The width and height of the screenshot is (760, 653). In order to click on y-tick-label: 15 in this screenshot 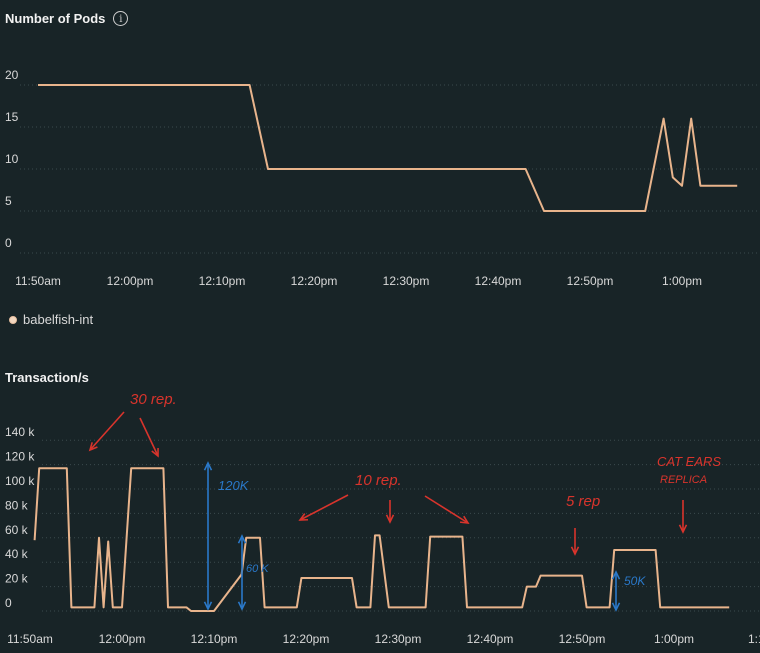, I will do `click(12, 117)`.